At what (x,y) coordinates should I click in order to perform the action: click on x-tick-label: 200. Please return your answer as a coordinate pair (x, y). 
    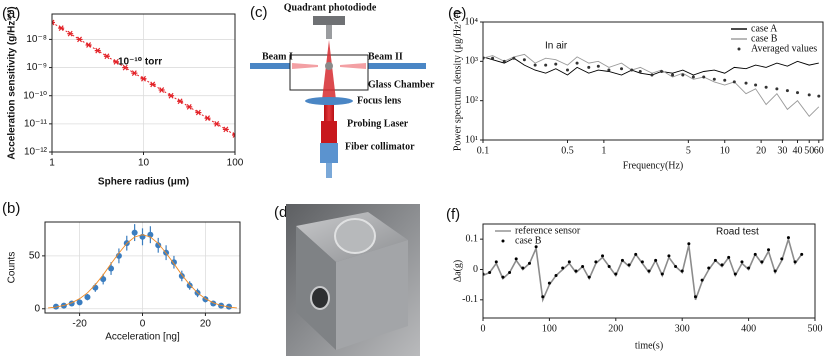
    Looking at the image, I should click on (615, 328).